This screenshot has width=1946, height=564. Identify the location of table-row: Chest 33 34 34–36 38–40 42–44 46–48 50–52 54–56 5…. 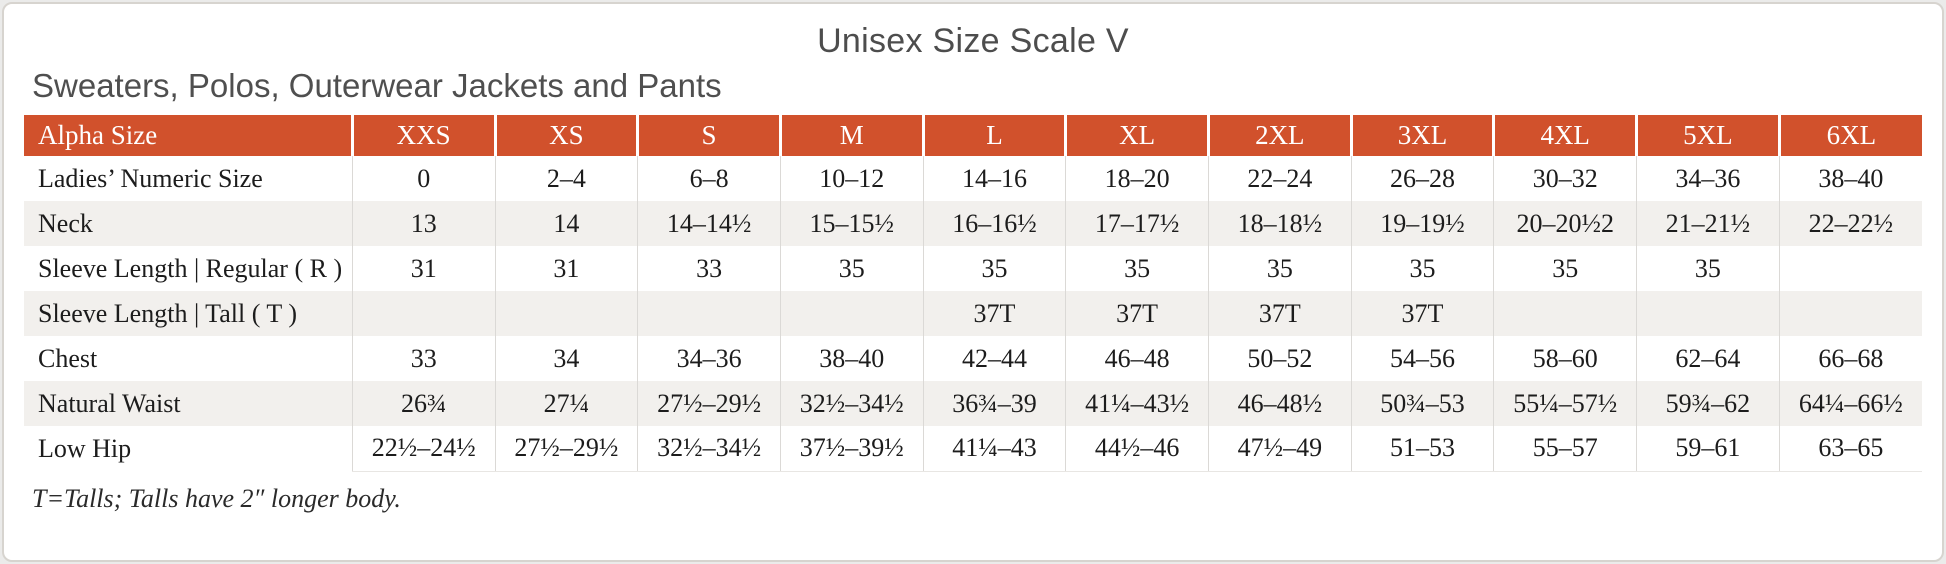
(973, 358).